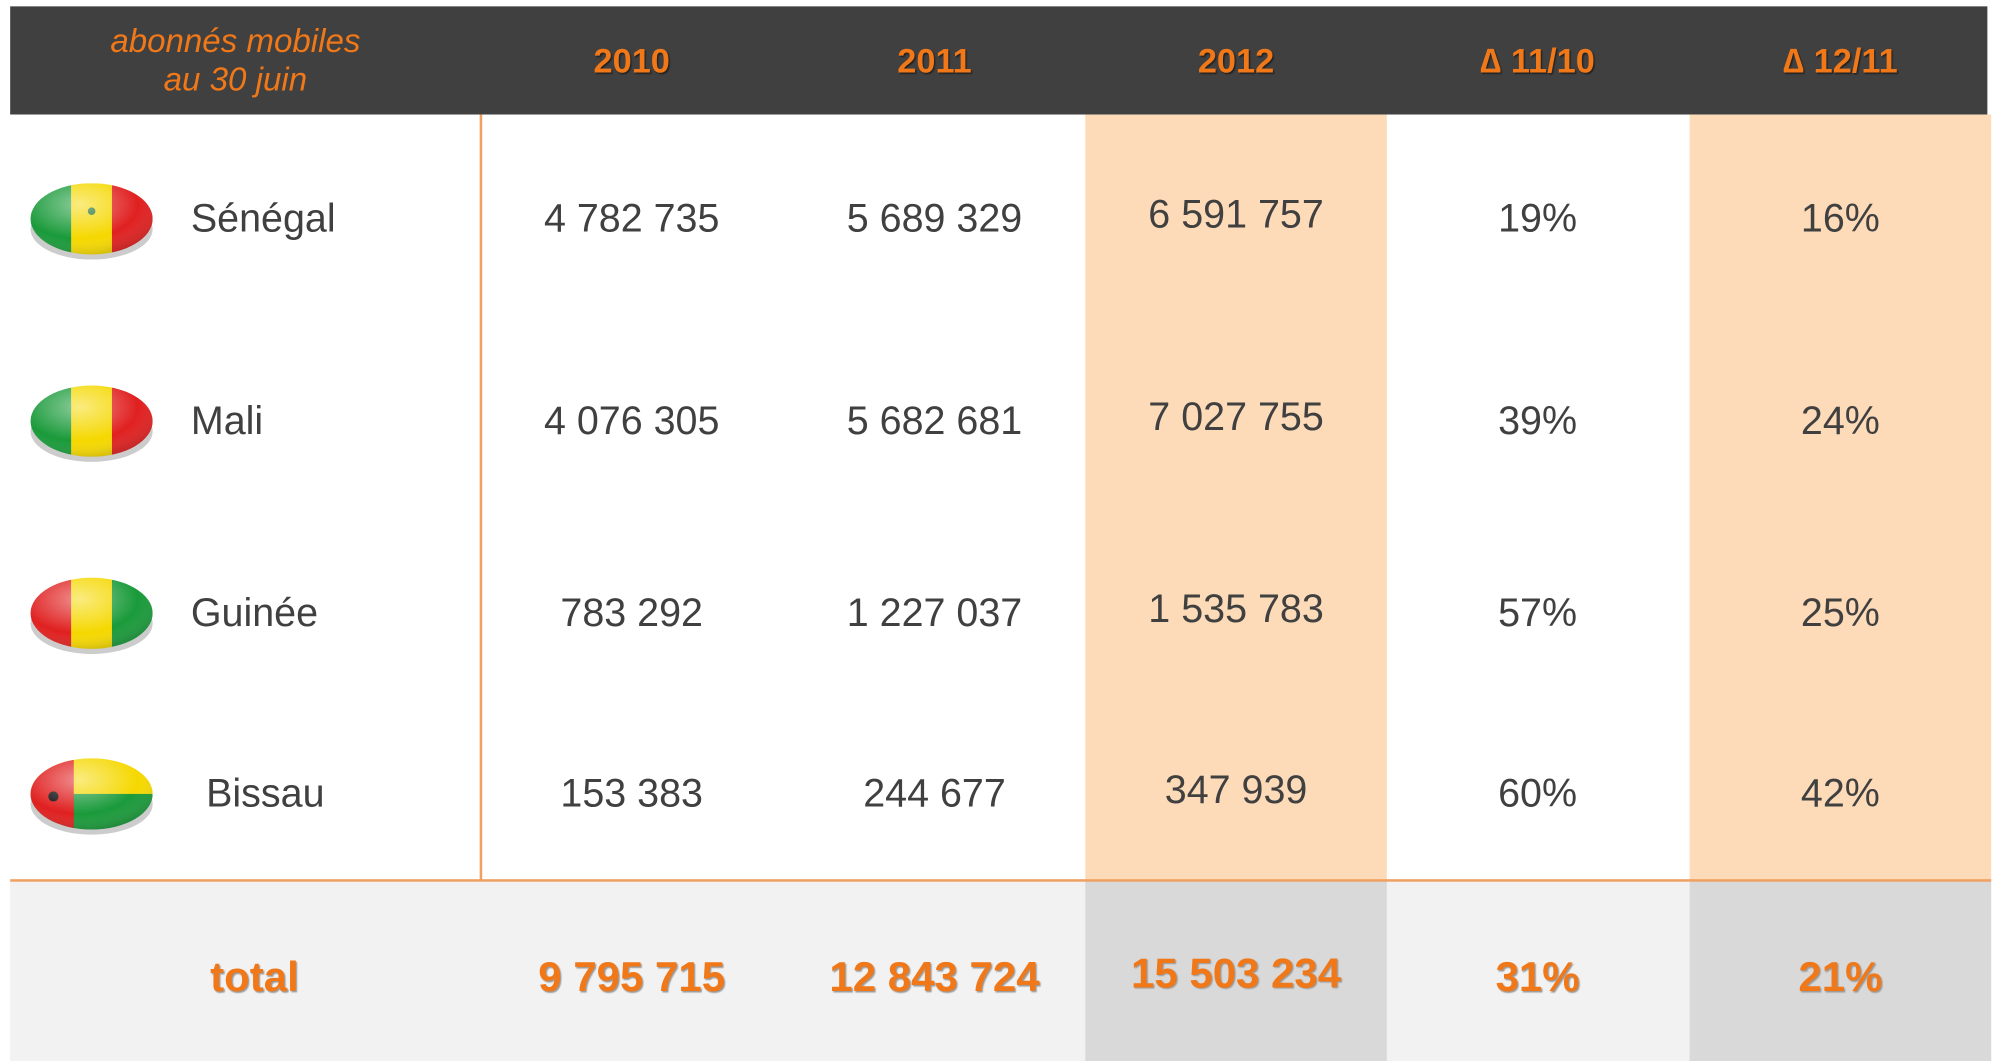 The width and height of the screenshot is (1995, 1061). I want to click on growth-cell: 60%, so click(1538, 793).